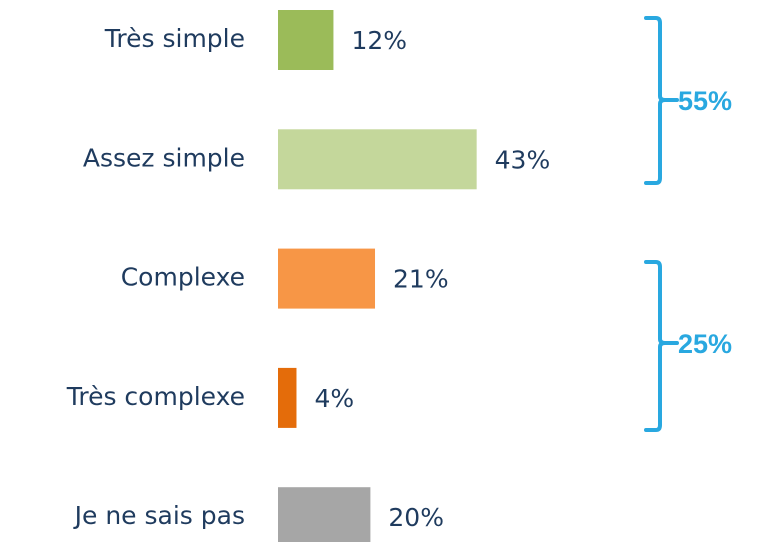  What do you see at coordinates (705, 344) in the screenshot?
I see `group-annotation: 25%` at bounding box center [705, 344].